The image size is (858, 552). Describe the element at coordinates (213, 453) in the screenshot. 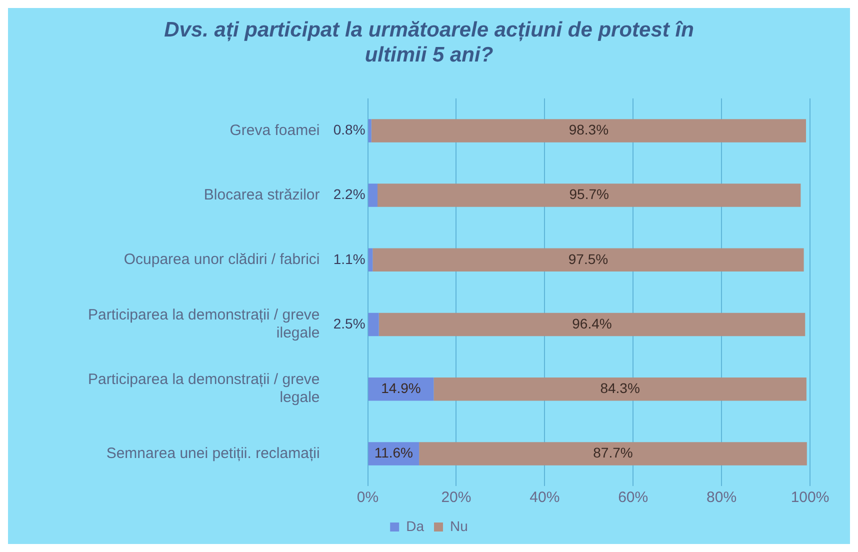

I see `y-tick-label: Semnarea unei petiții. reclamații` at that location.